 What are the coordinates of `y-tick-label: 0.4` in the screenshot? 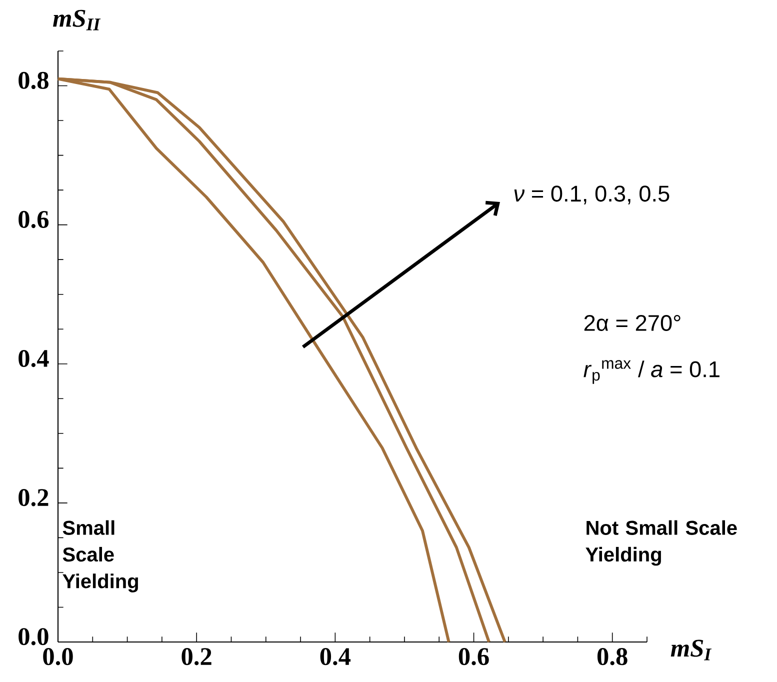 It's located at (33, 359).